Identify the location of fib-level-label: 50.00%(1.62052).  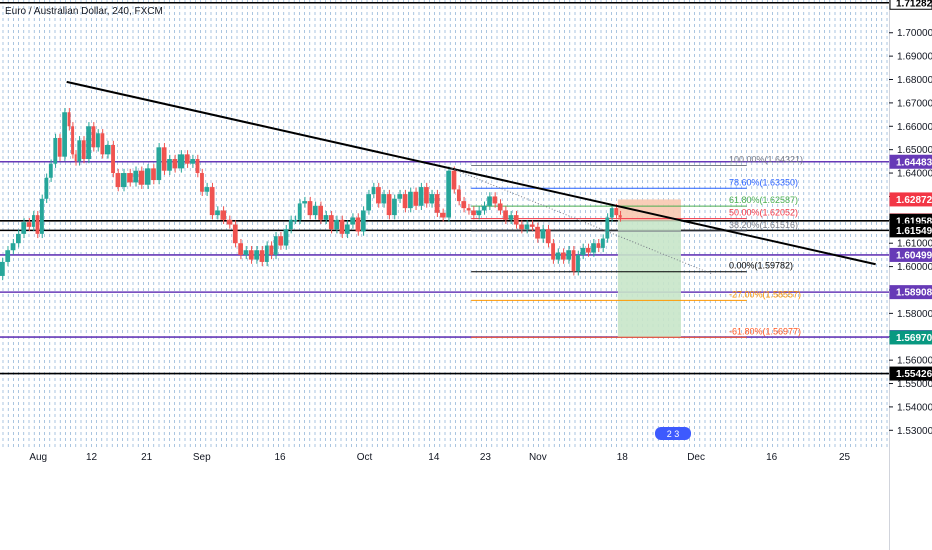
(763, 213).